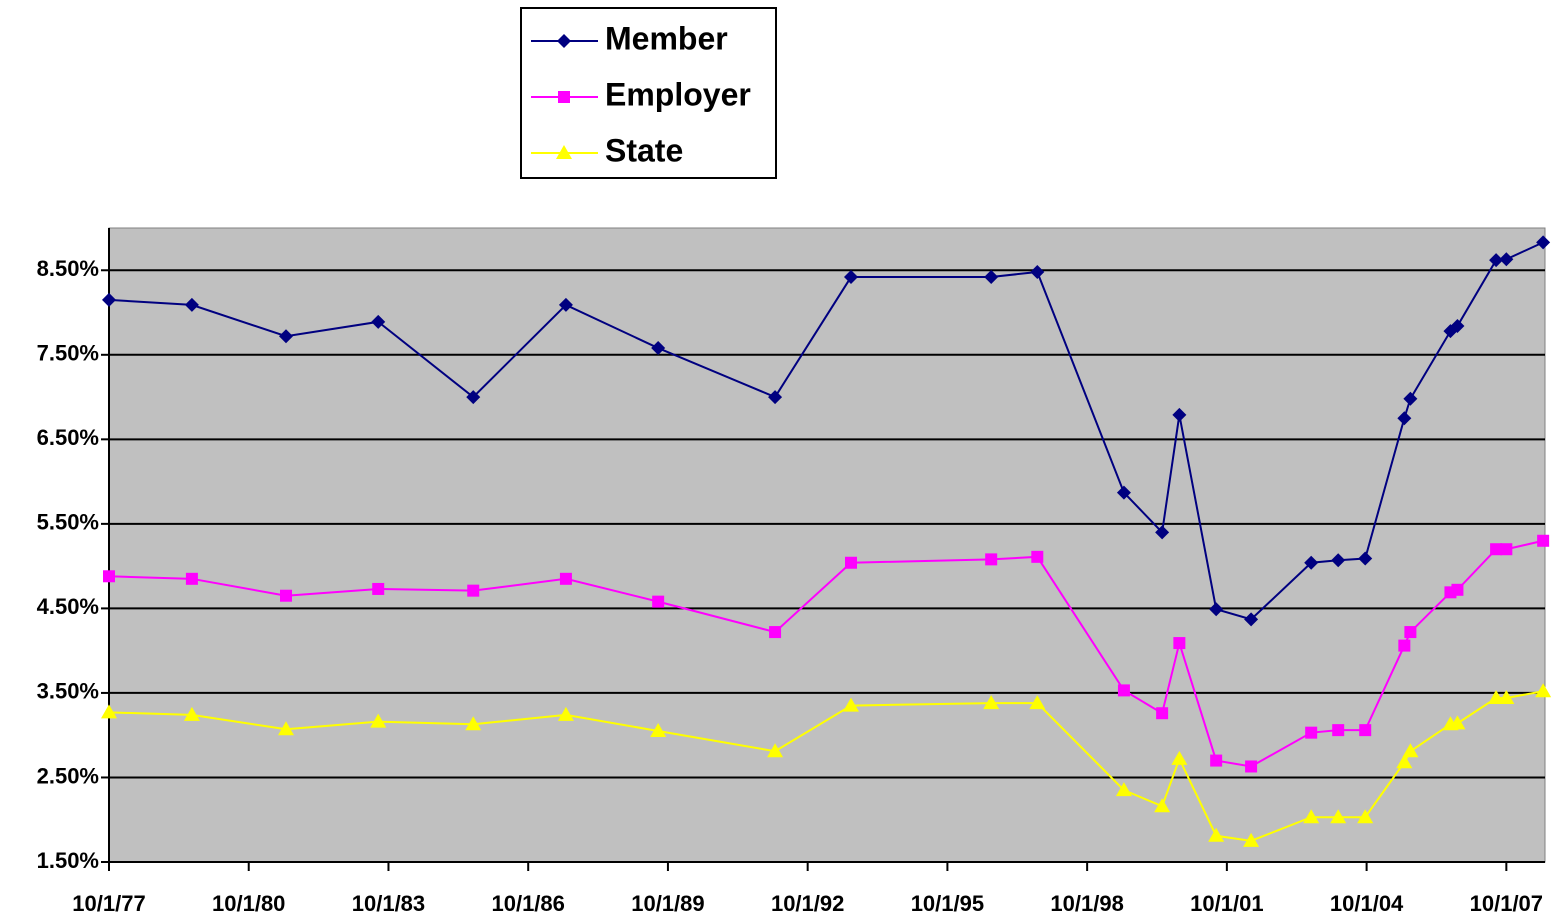 The height and width of the screenshot is (923, 1564). What do you see at coordinates (68, 522) in the screenshot?
I see `y-tick-label: 5.50%` at bounding box center [68, 522].